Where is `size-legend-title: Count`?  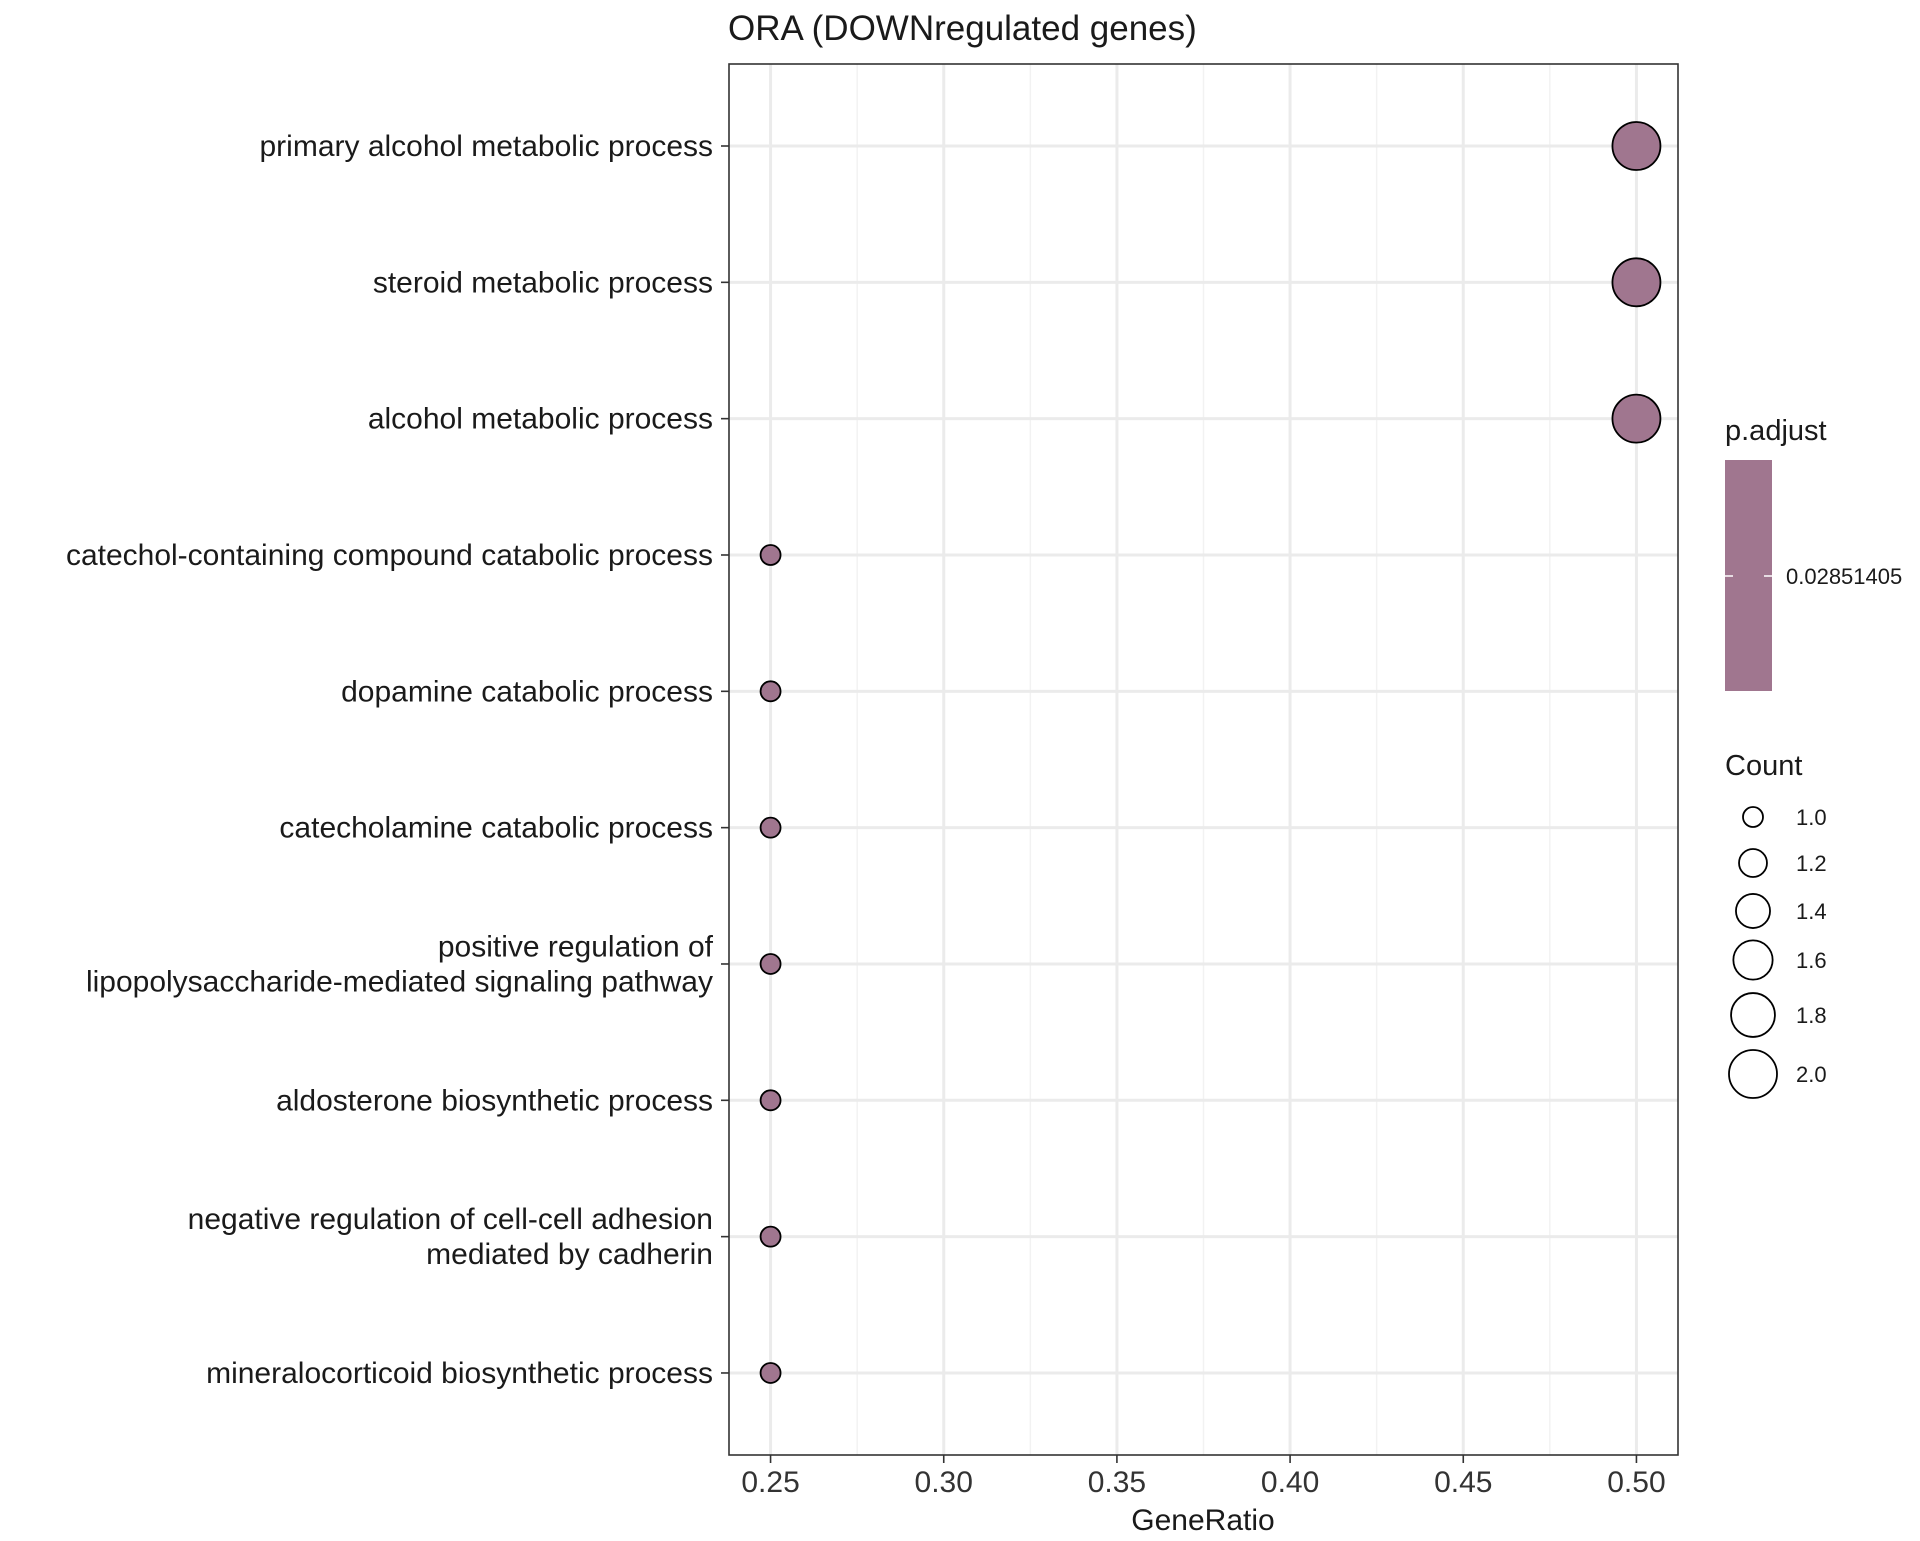
size-legend-title: Count is located at coordinates (1763, 766).